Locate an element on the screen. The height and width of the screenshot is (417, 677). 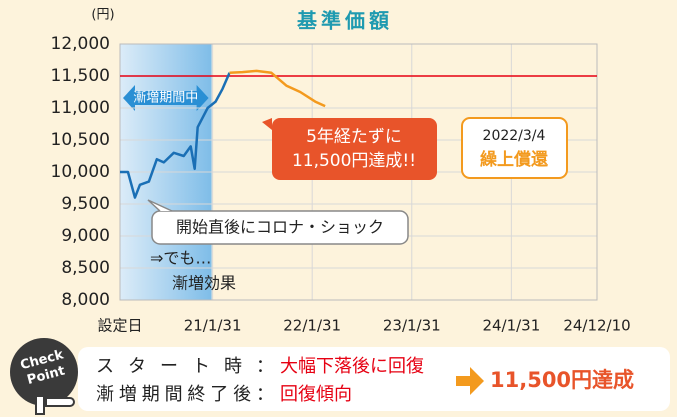
checkpoint-badge is located at coordinates (44, 372).